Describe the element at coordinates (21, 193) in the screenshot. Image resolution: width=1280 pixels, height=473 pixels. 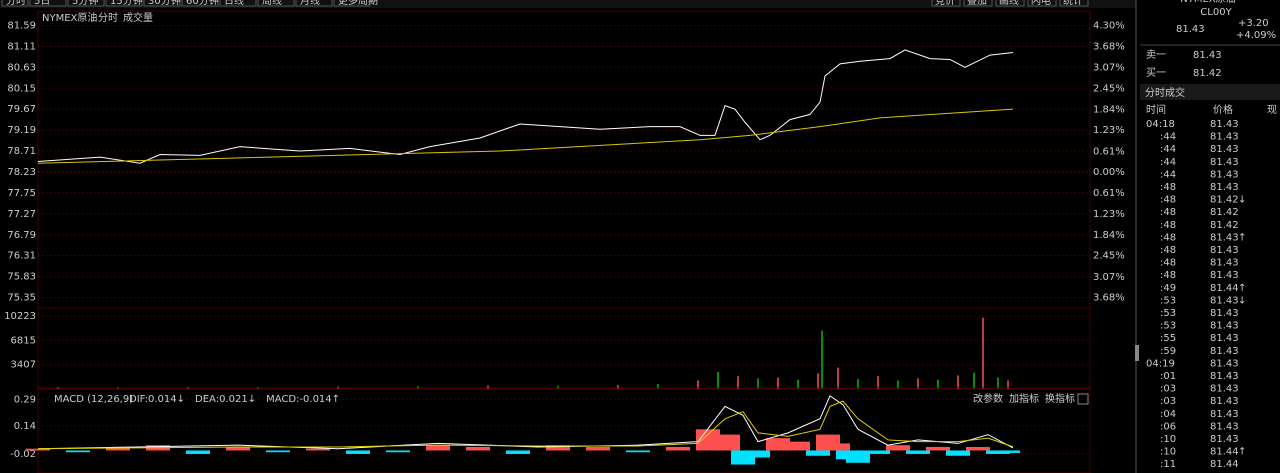
I see `y-tick-label: 77.75` at that location.